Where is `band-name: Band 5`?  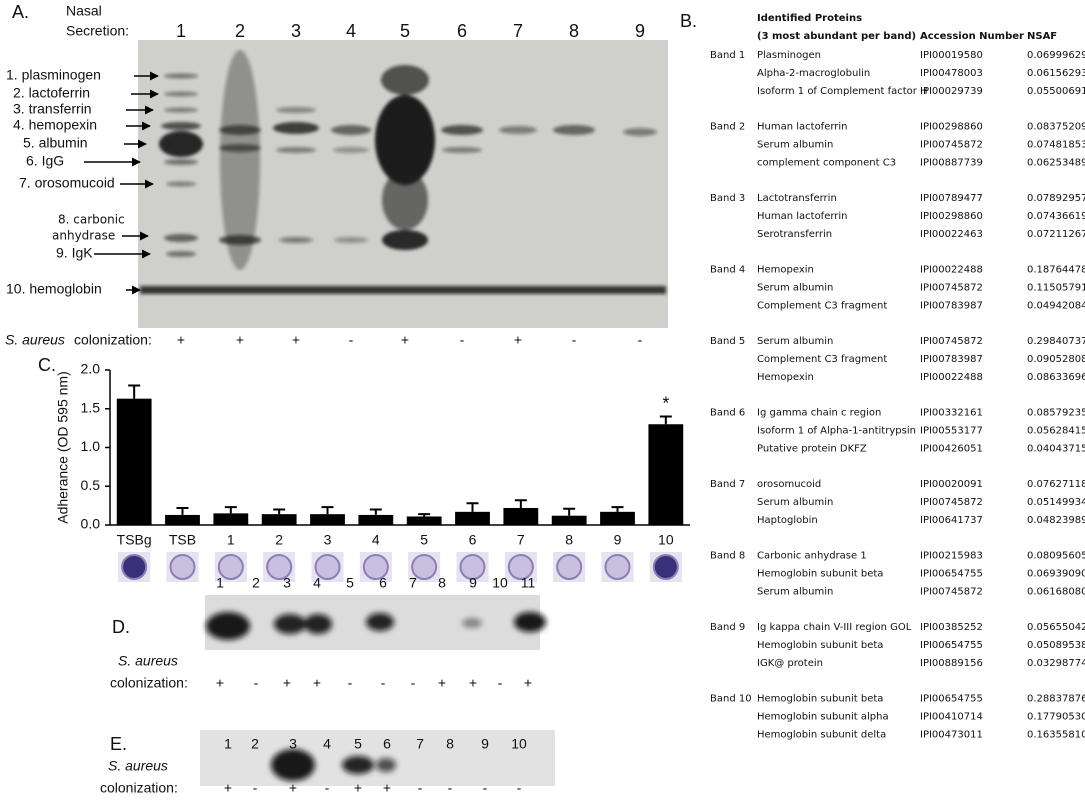 band-name: Band 5 is located at coordinates (727, 341).